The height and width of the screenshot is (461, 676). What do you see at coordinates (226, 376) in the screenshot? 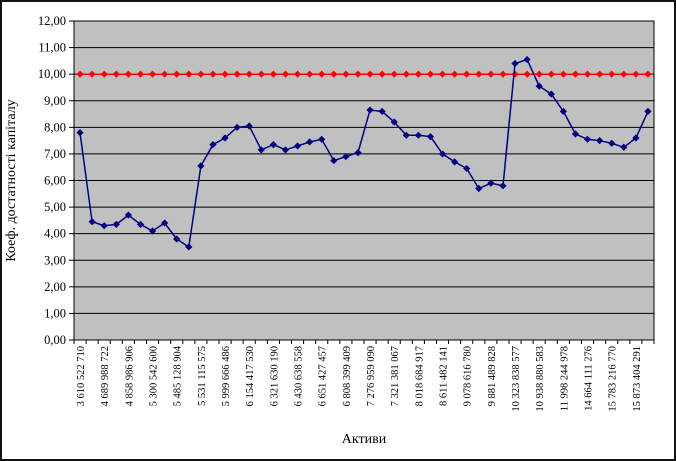
I see `x-category-label: 5 999 666 486` at bounding box center [226, 376].